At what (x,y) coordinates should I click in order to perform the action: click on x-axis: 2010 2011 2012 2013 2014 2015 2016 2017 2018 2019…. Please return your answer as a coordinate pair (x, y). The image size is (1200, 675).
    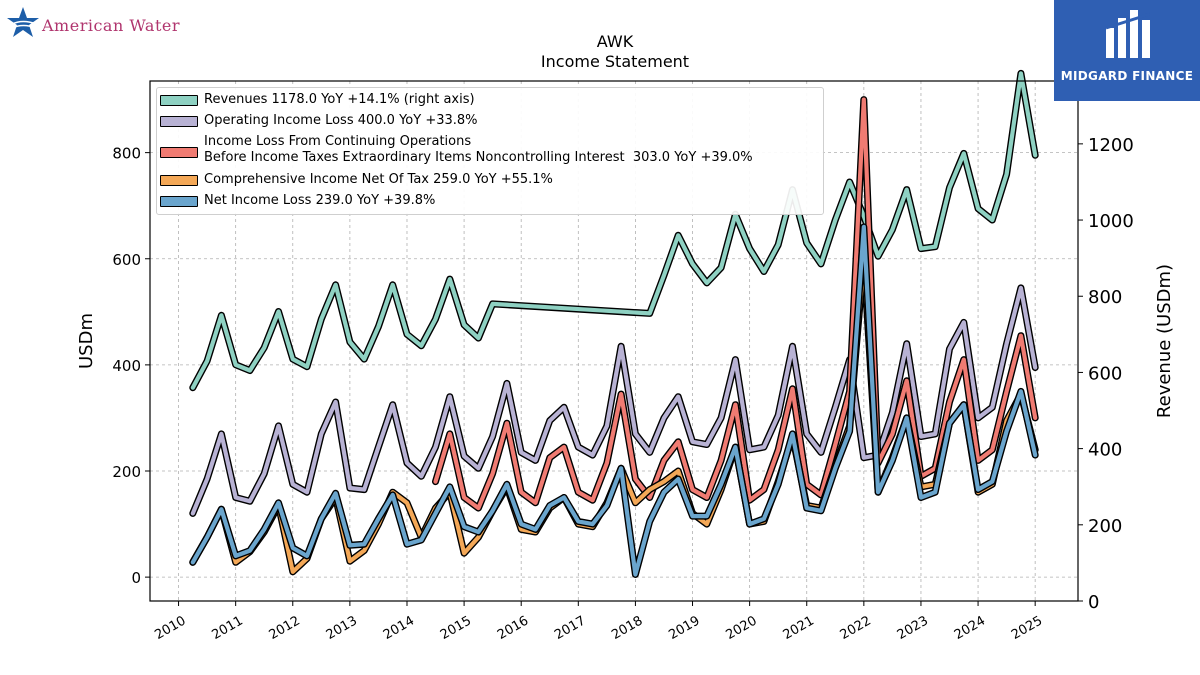
    Looking at the image, I should click on (598, 622).